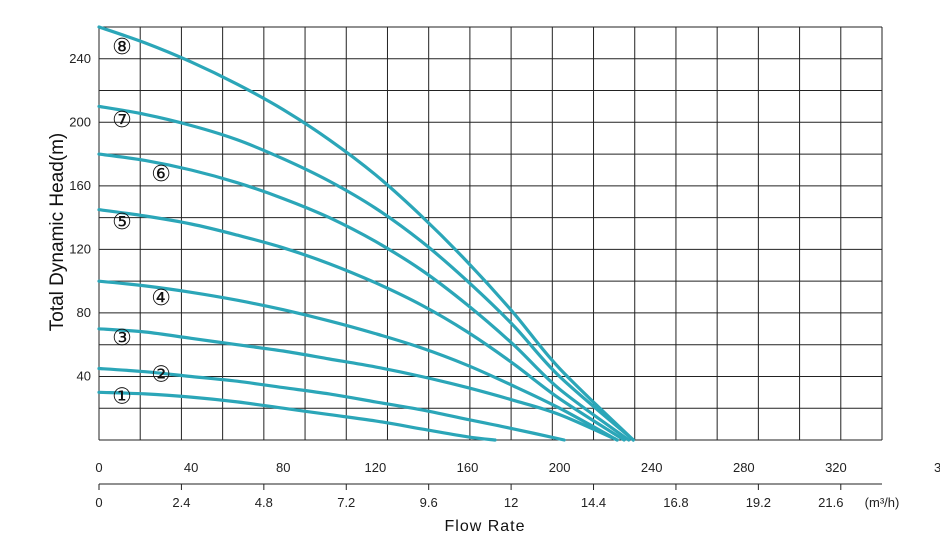 This screenshot has height=547, width=940. What do you see at coordinates (511, 502) in the screenshot?
I see `x-tick-label-m3h: 12` at bounding box center [511, 502].